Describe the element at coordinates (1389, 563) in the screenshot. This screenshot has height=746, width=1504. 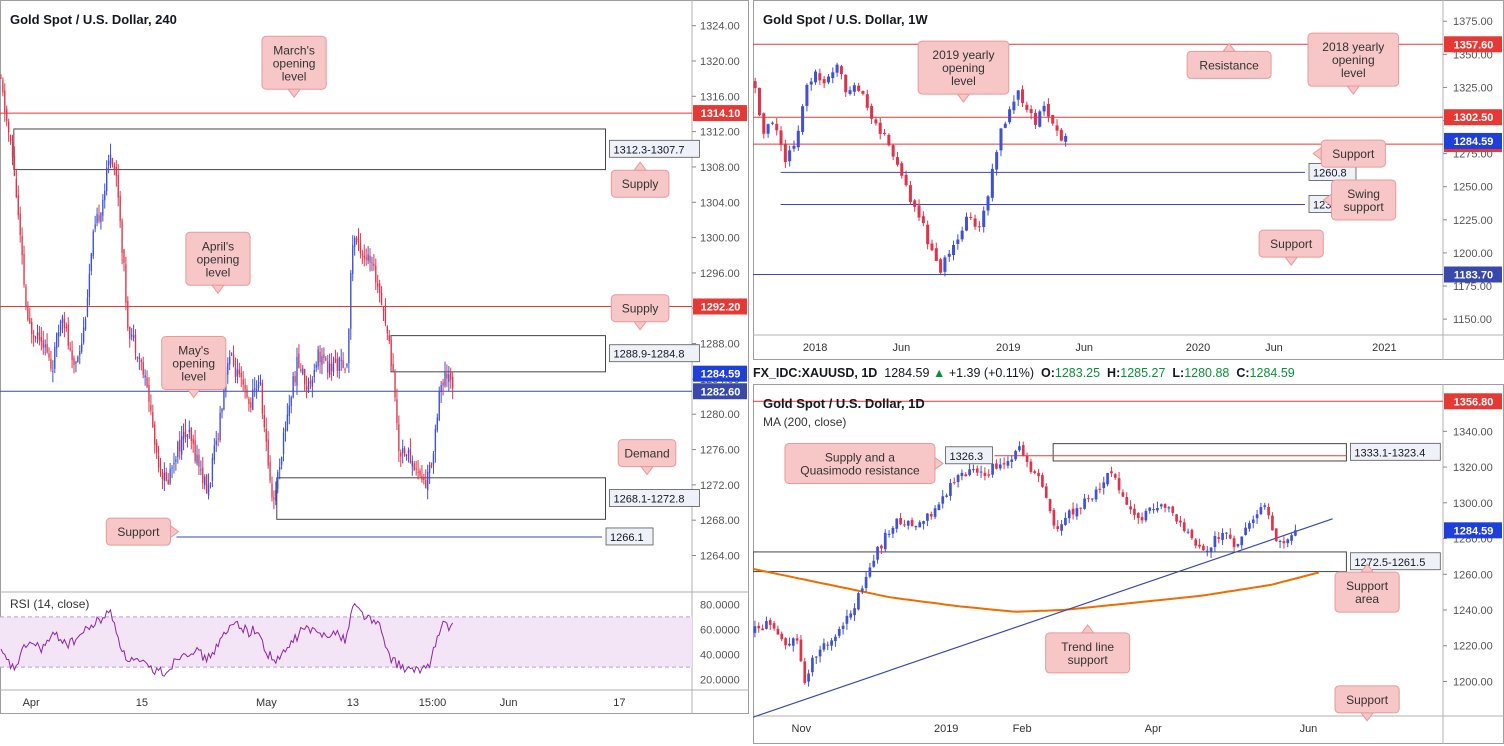
I see `zone-label: 1272.5-1261.5` at that location.